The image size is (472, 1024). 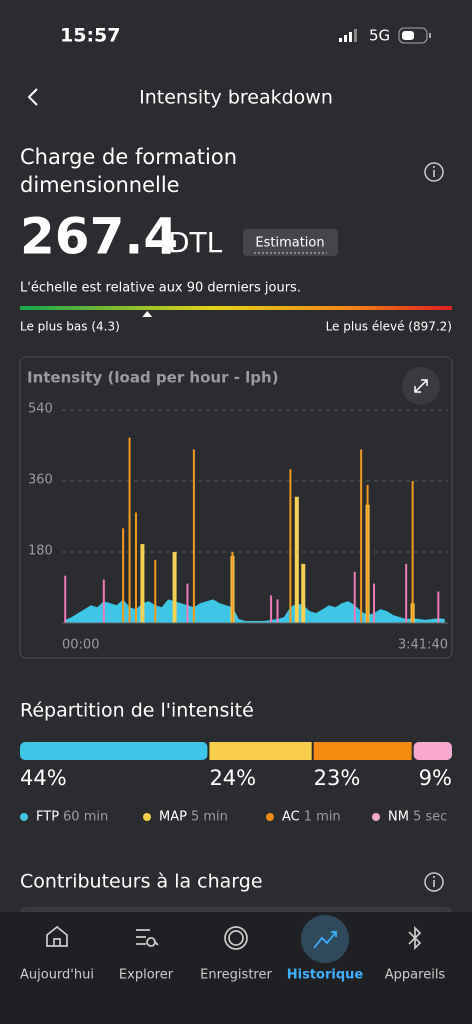 What do you see at coordinates (415, 975) in the screenshot?
I see `nav-label: Appareils` at bounding box center [415, 975].